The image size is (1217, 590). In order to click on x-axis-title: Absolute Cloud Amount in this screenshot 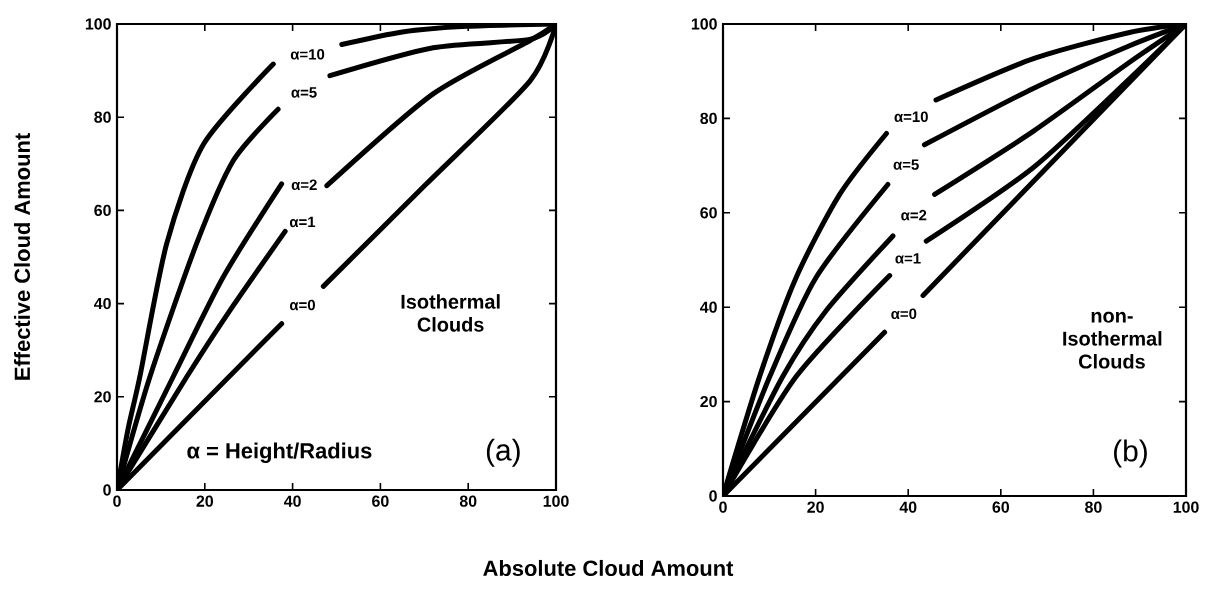, I will do `click(608, 568)`.